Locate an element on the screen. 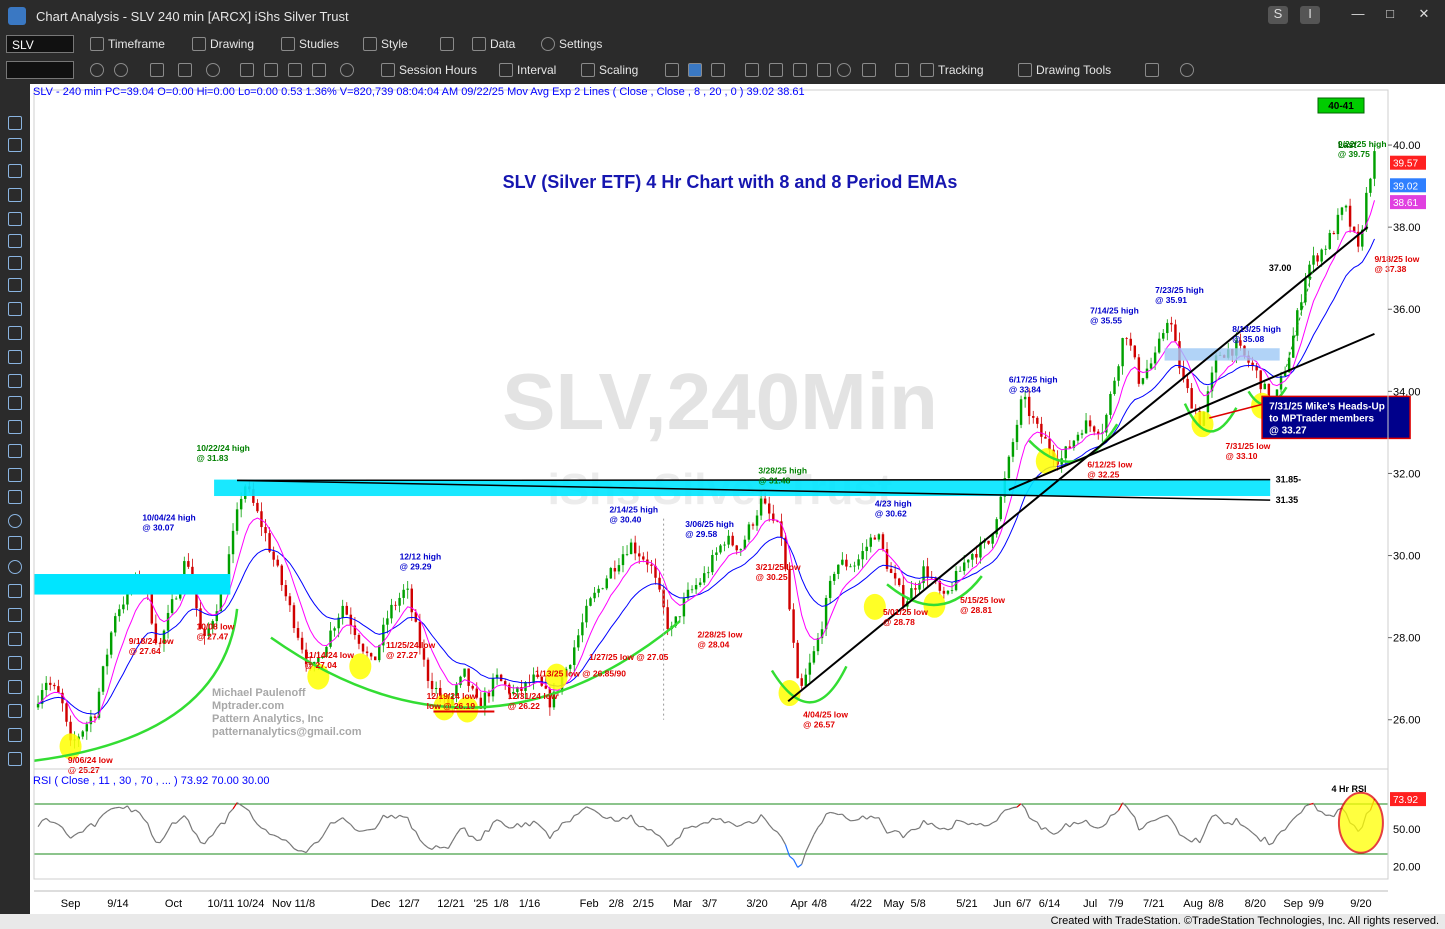 This screenshot has width=1445, height=929. fibonacci-icon is located at coordinates (15, 309).